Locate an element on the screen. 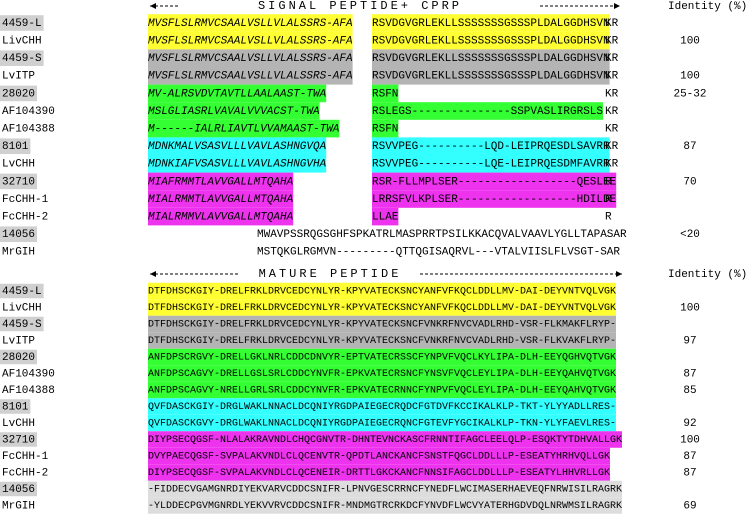  sequence: M------IALRLIAVTLVVAMAAST-TWA is located at coordinates (244, 130).